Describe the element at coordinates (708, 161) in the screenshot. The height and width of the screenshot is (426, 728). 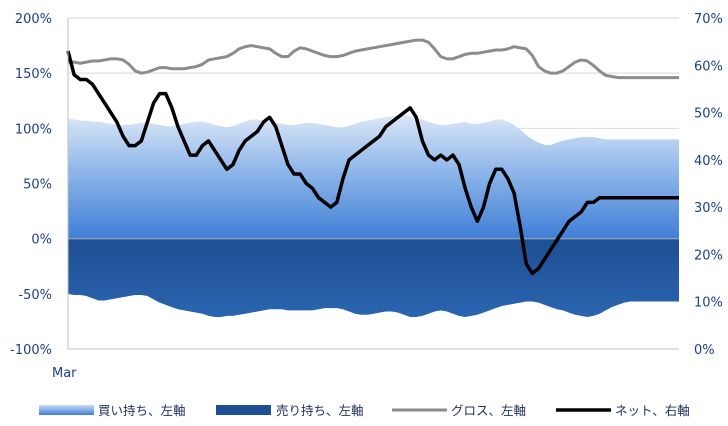
I see `right-tick-label: 40%` at that location.